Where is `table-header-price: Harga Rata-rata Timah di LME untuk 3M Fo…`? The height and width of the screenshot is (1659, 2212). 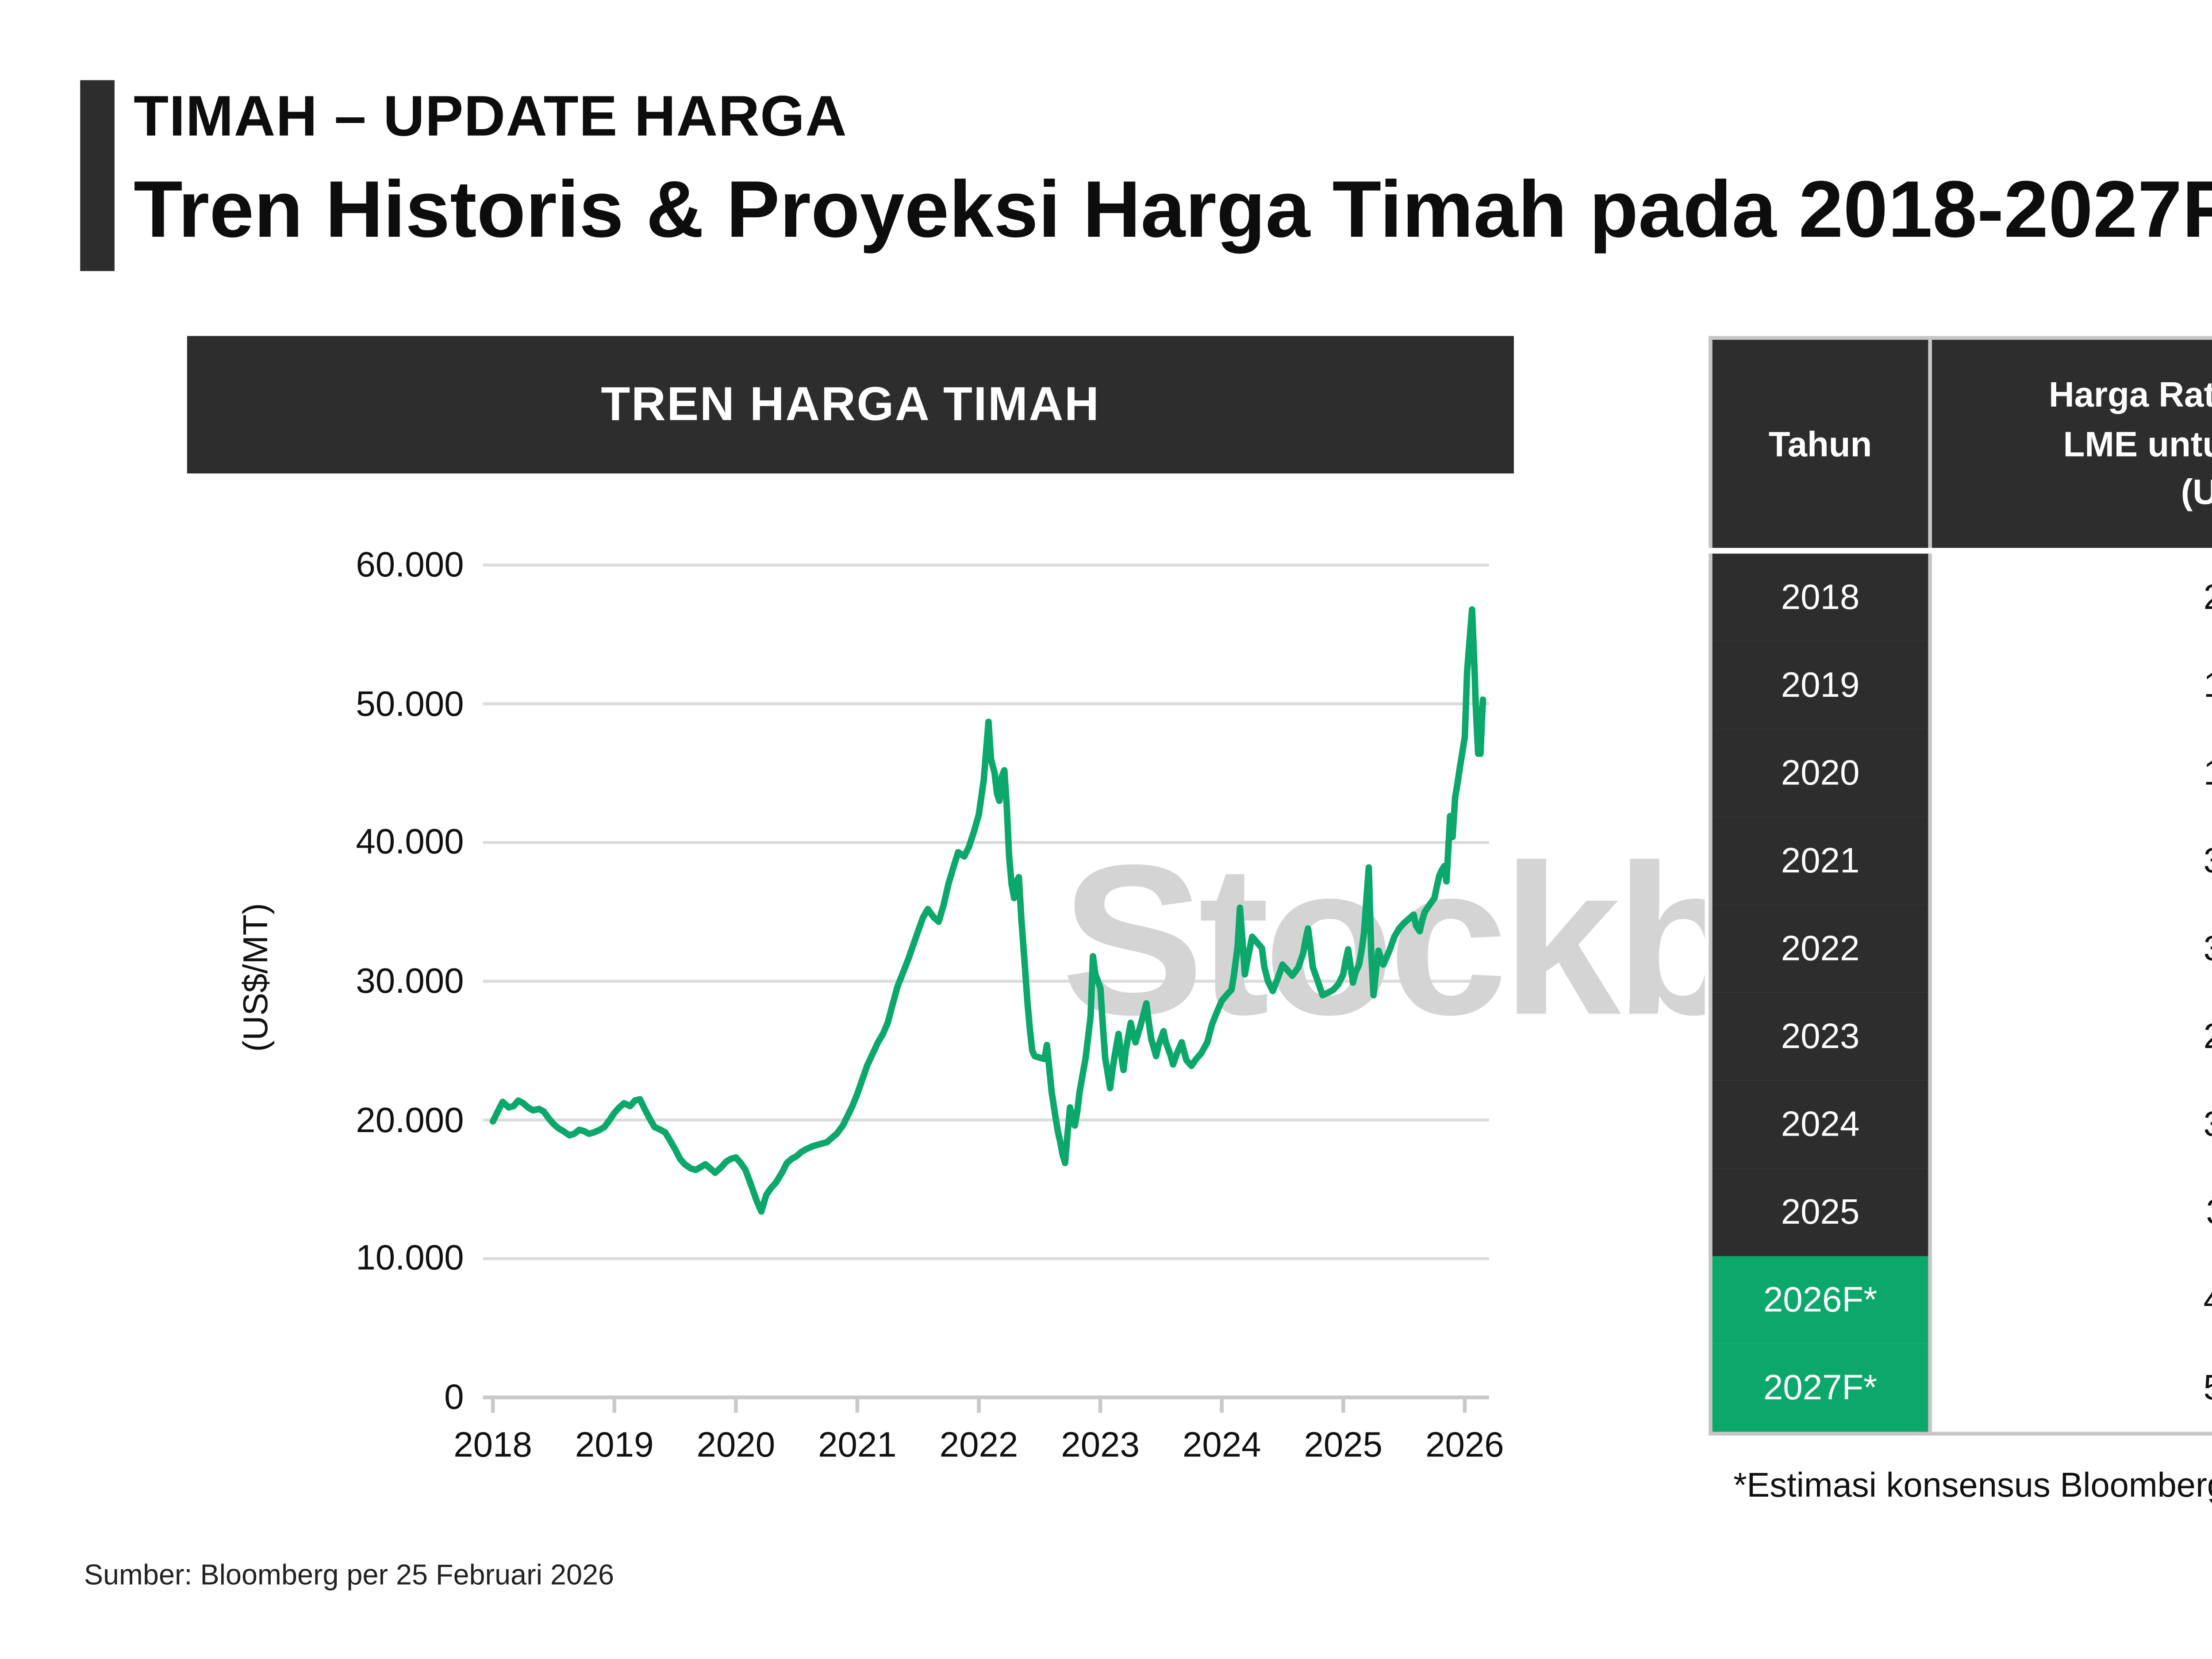 table-header-price: Harga Rata-rata Timah di LME untuk 3M Fo… is located at coordinates (2070, 446).